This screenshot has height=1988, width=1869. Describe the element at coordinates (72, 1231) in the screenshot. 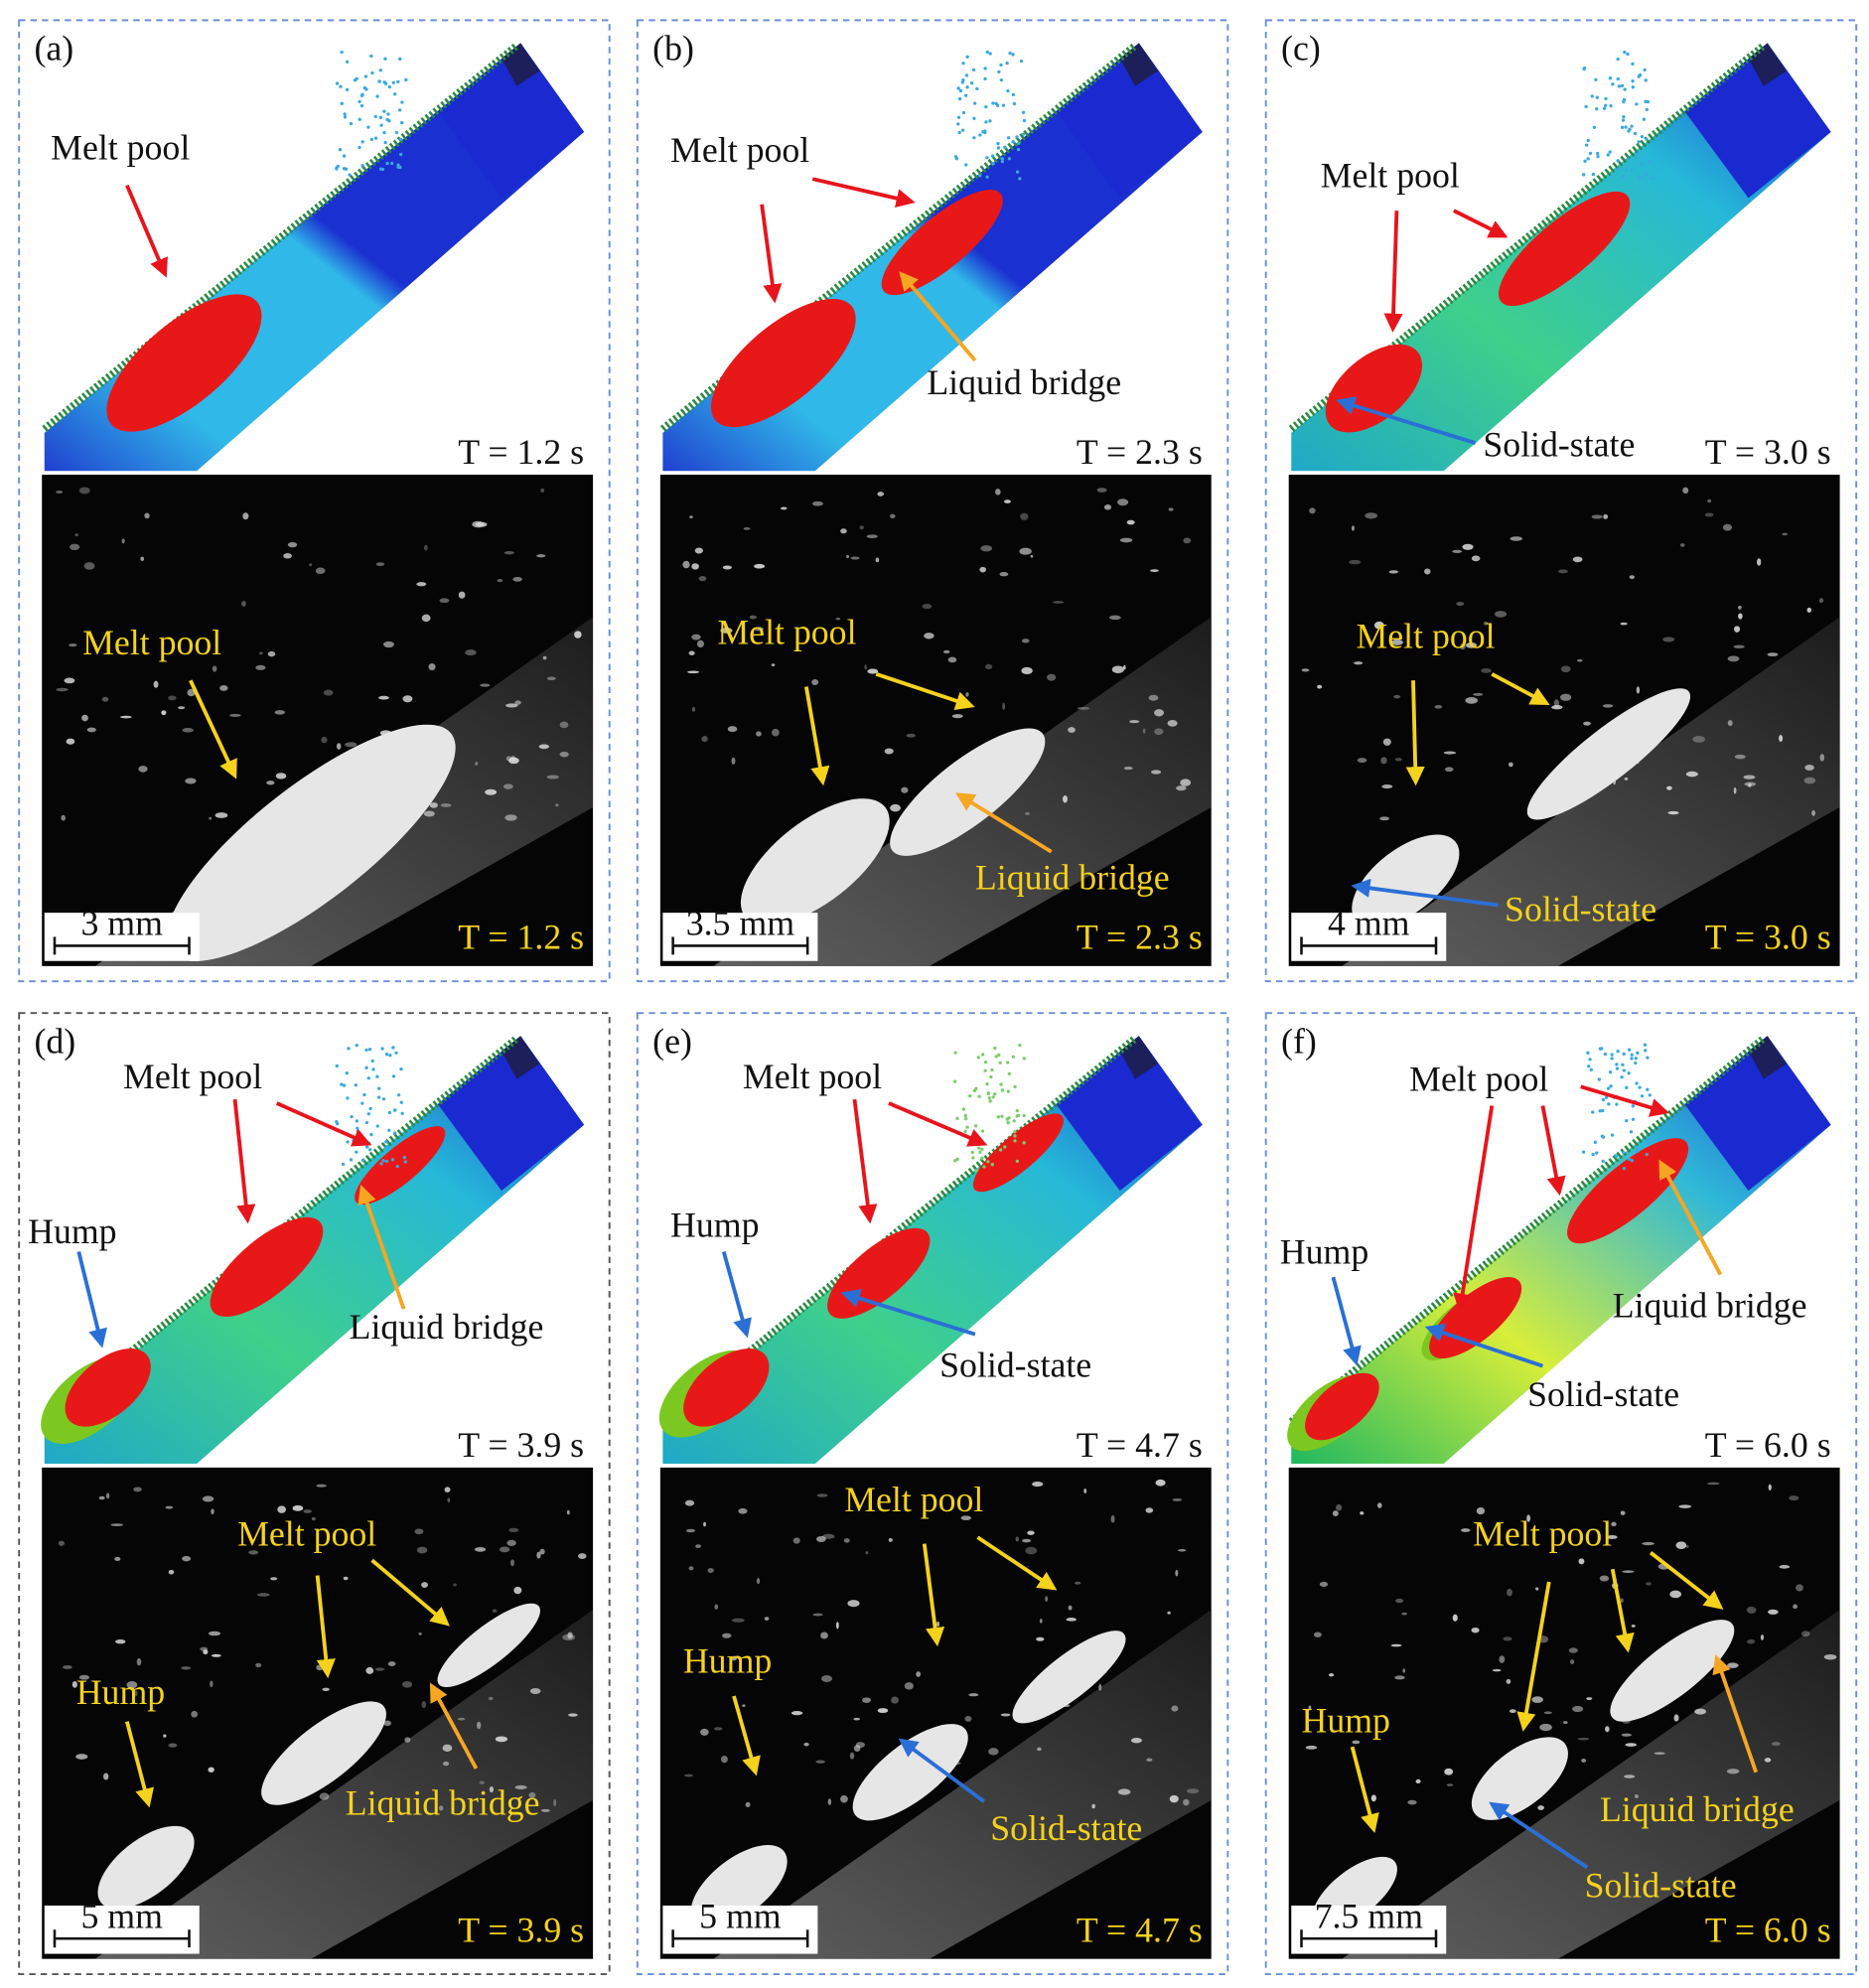

I see `annotation: Hump` at that location.